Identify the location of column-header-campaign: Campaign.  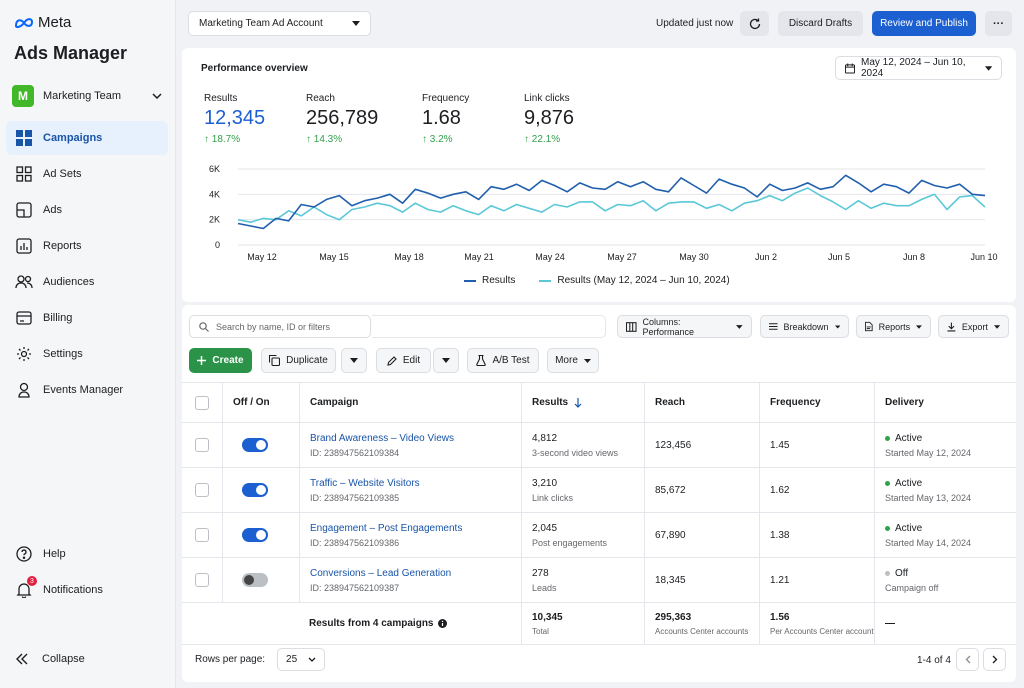
(410, 402).